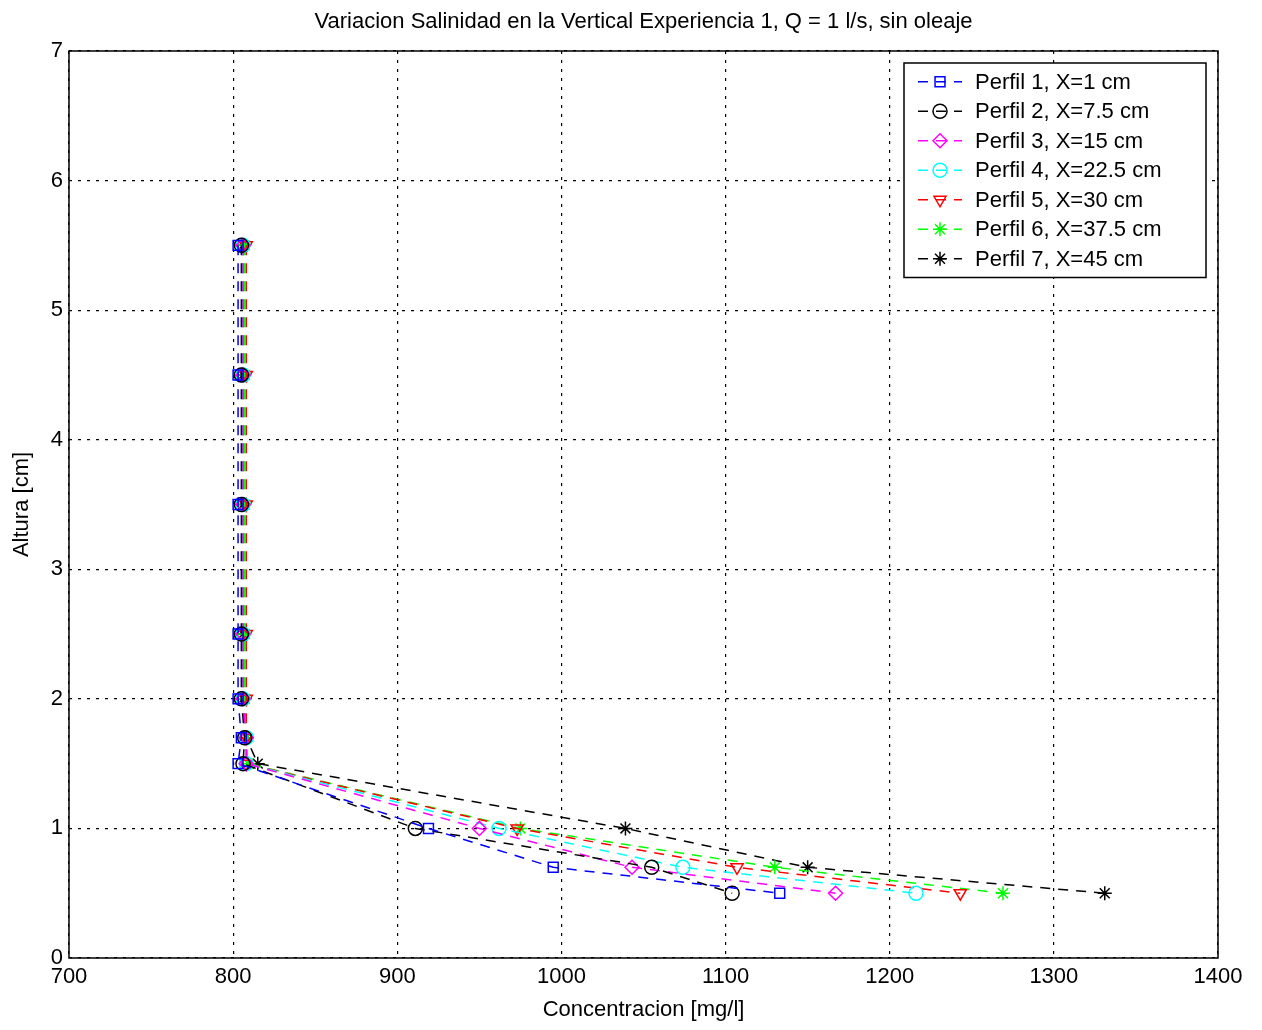 The image size is (1262, 1030). Describe the element at coordinates (56, 827) in the screenshot. I see `y-tick-label: 1` at that location.